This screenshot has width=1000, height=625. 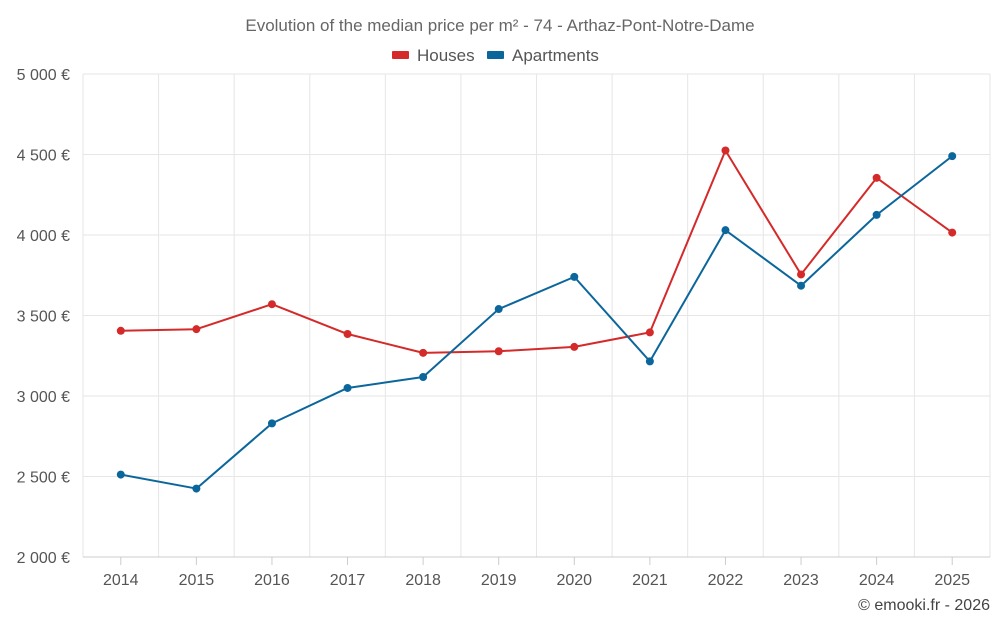 I want to click on y-tick-label: 3 000 €, so click(x=43, y=397).